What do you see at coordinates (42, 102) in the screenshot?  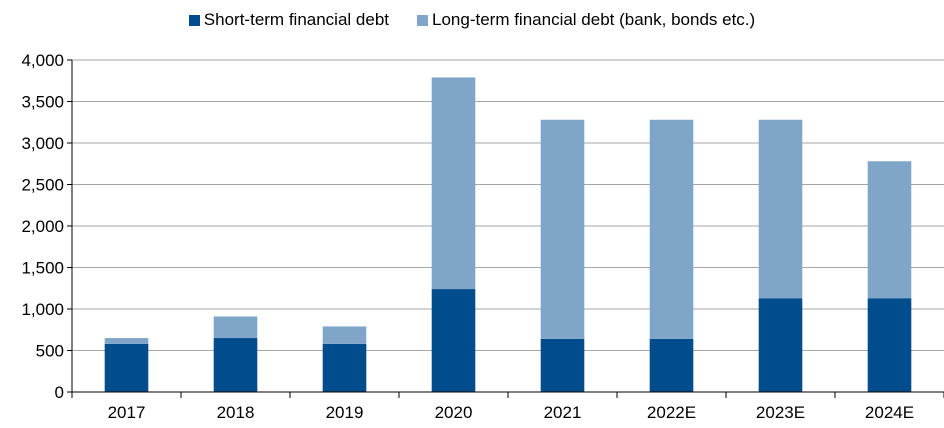 I see `y-tick-label: 3,500` at bounding box center [42, 102].